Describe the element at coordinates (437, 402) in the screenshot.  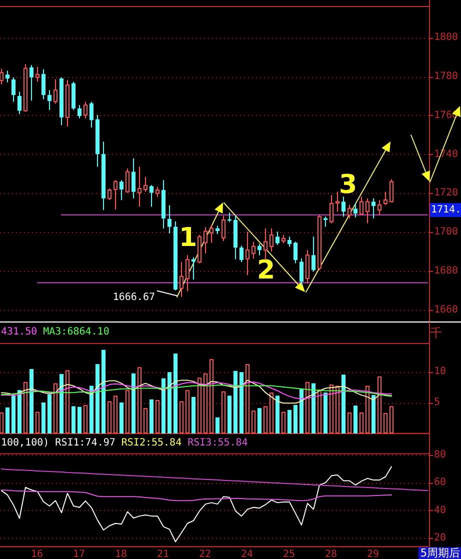
I see `y-tick-label: 5` at that location.